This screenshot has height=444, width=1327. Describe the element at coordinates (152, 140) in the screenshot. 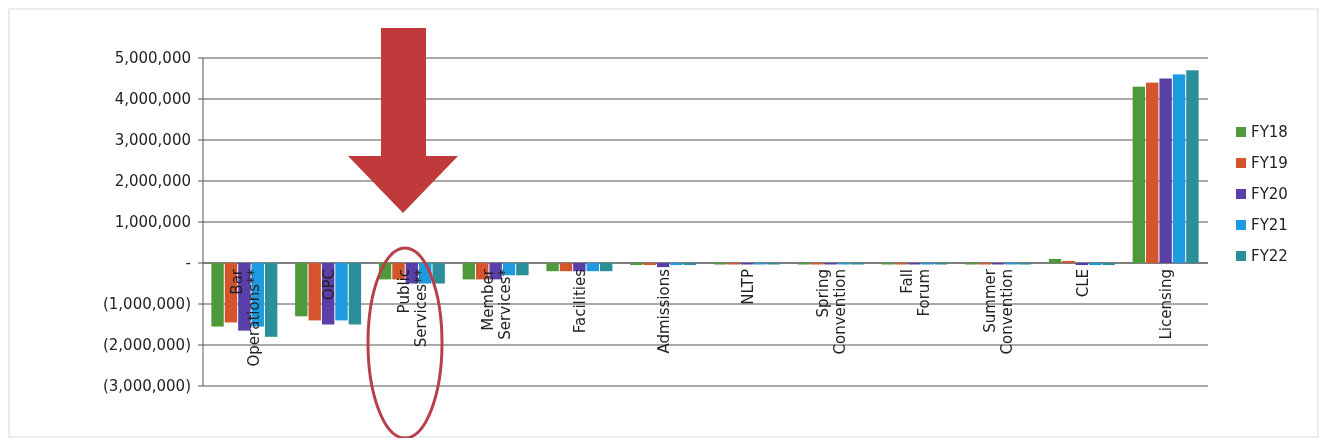

I see `y-tick-label: 3,000,000` at that location.